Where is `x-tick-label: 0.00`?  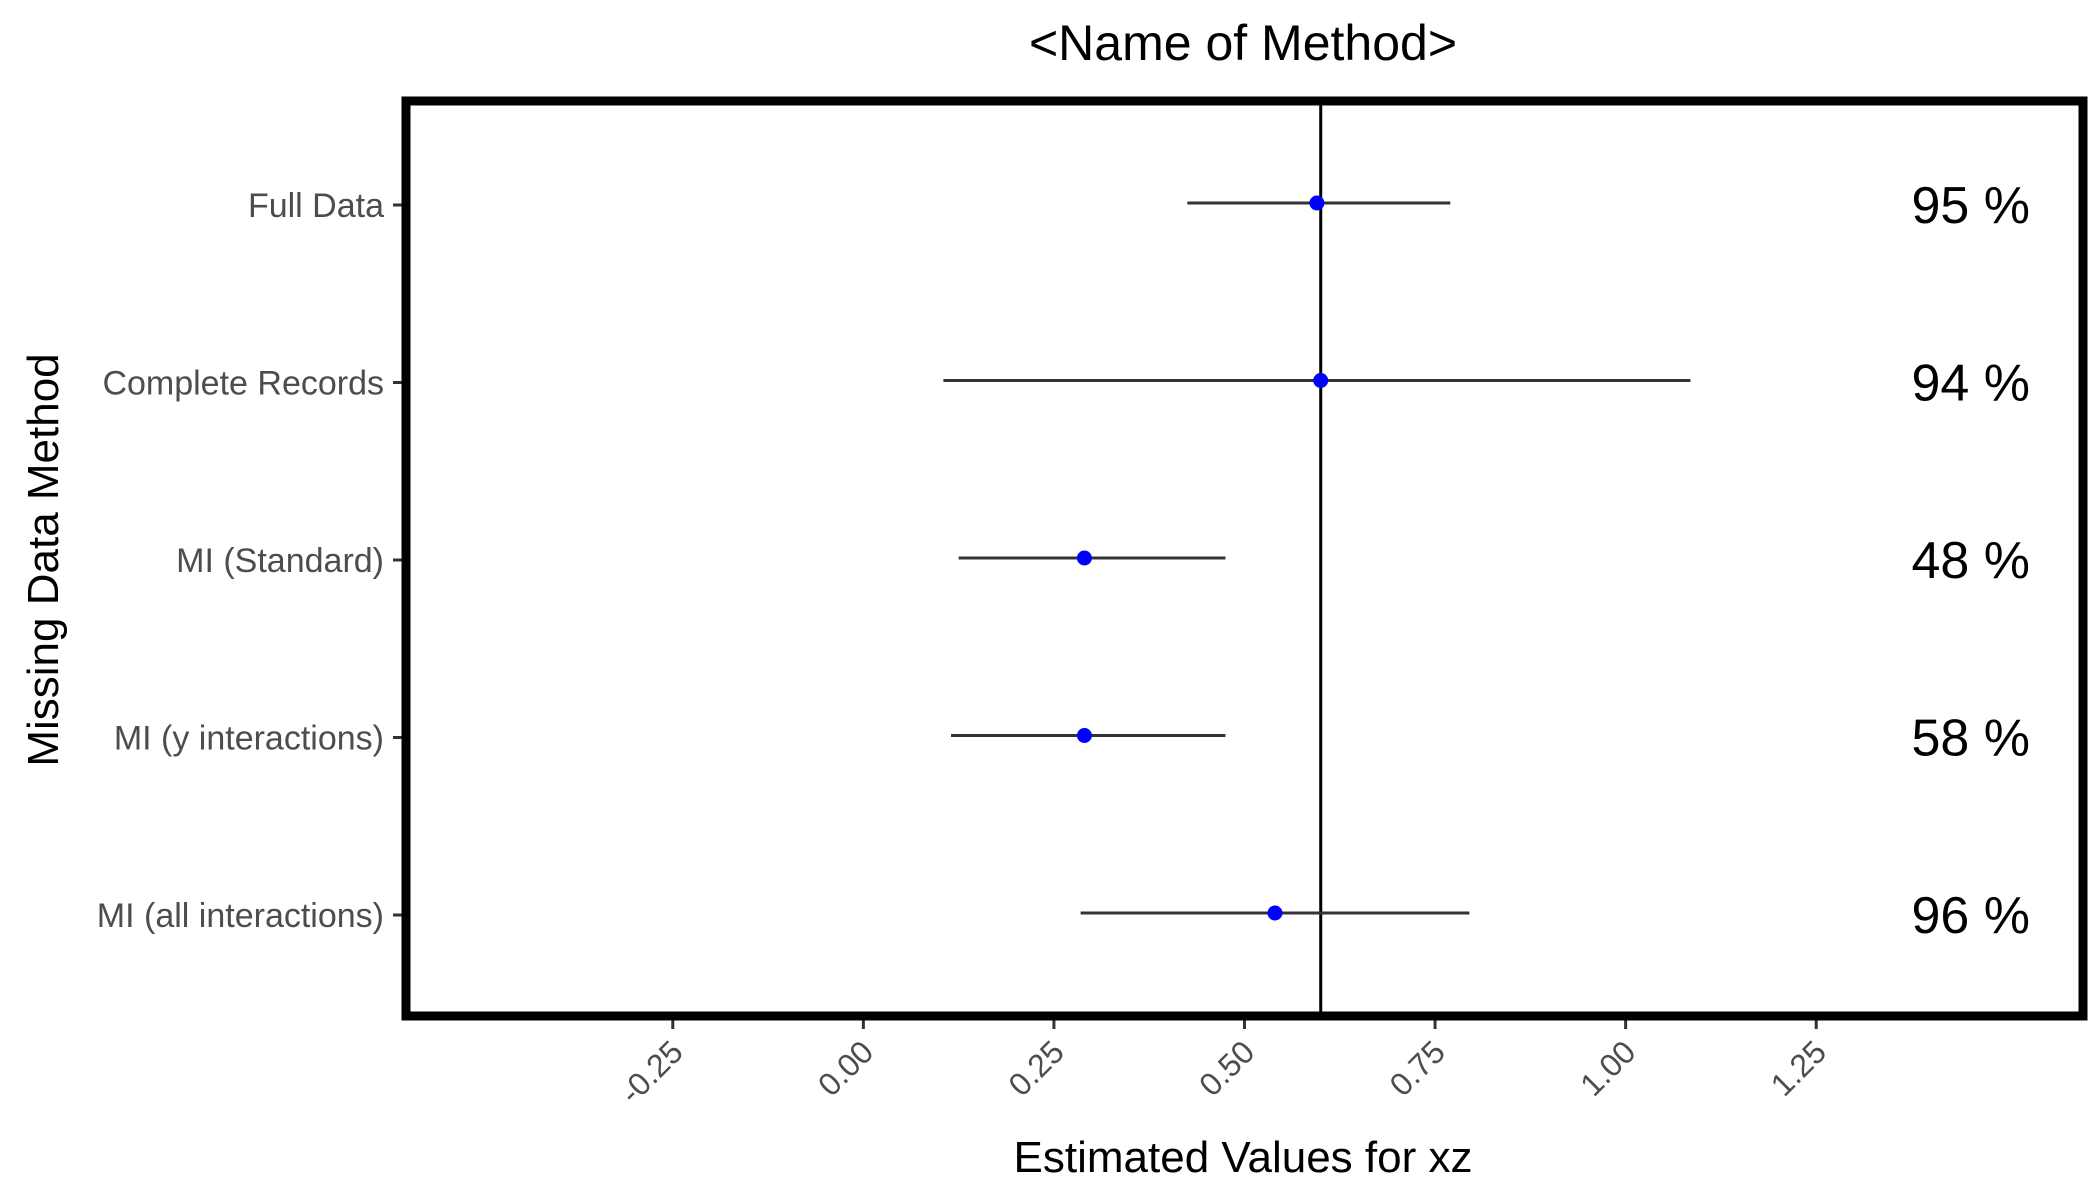
x-tick-label: 0.00 is located at coordinates (845, 1067).